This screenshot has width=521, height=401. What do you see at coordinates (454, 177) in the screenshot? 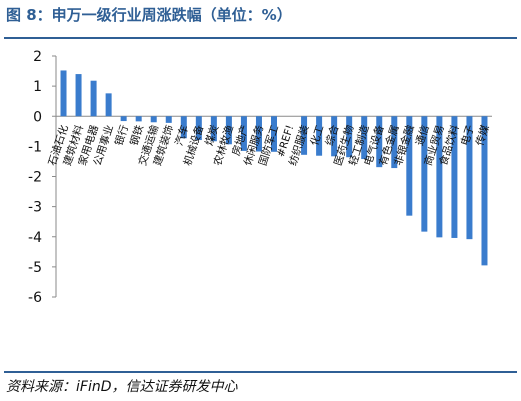
I see `bar-食品饮料` at bounding box center [454, 177].